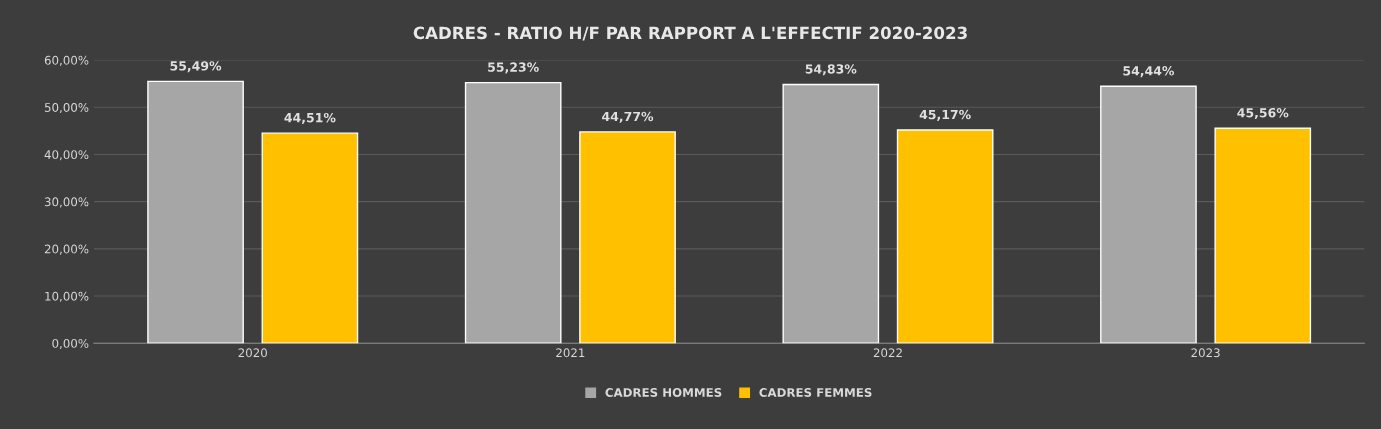  Describe the element at coordinates (1205, 353) in the screenshot. I see `x-tick-label: 2023` at that location.